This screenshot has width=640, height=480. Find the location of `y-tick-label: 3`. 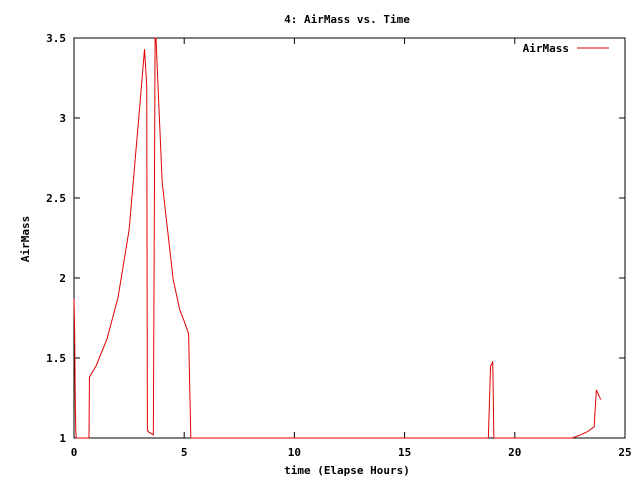

y-tick-label: 3 is located at coordinates (62, 118).